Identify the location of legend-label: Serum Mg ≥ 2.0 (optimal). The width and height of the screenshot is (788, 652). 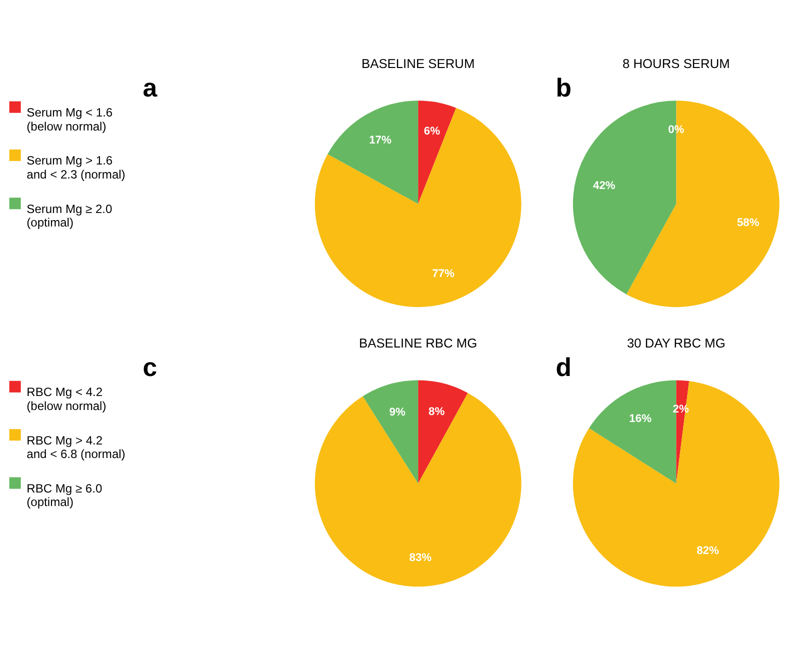
(69, 216).